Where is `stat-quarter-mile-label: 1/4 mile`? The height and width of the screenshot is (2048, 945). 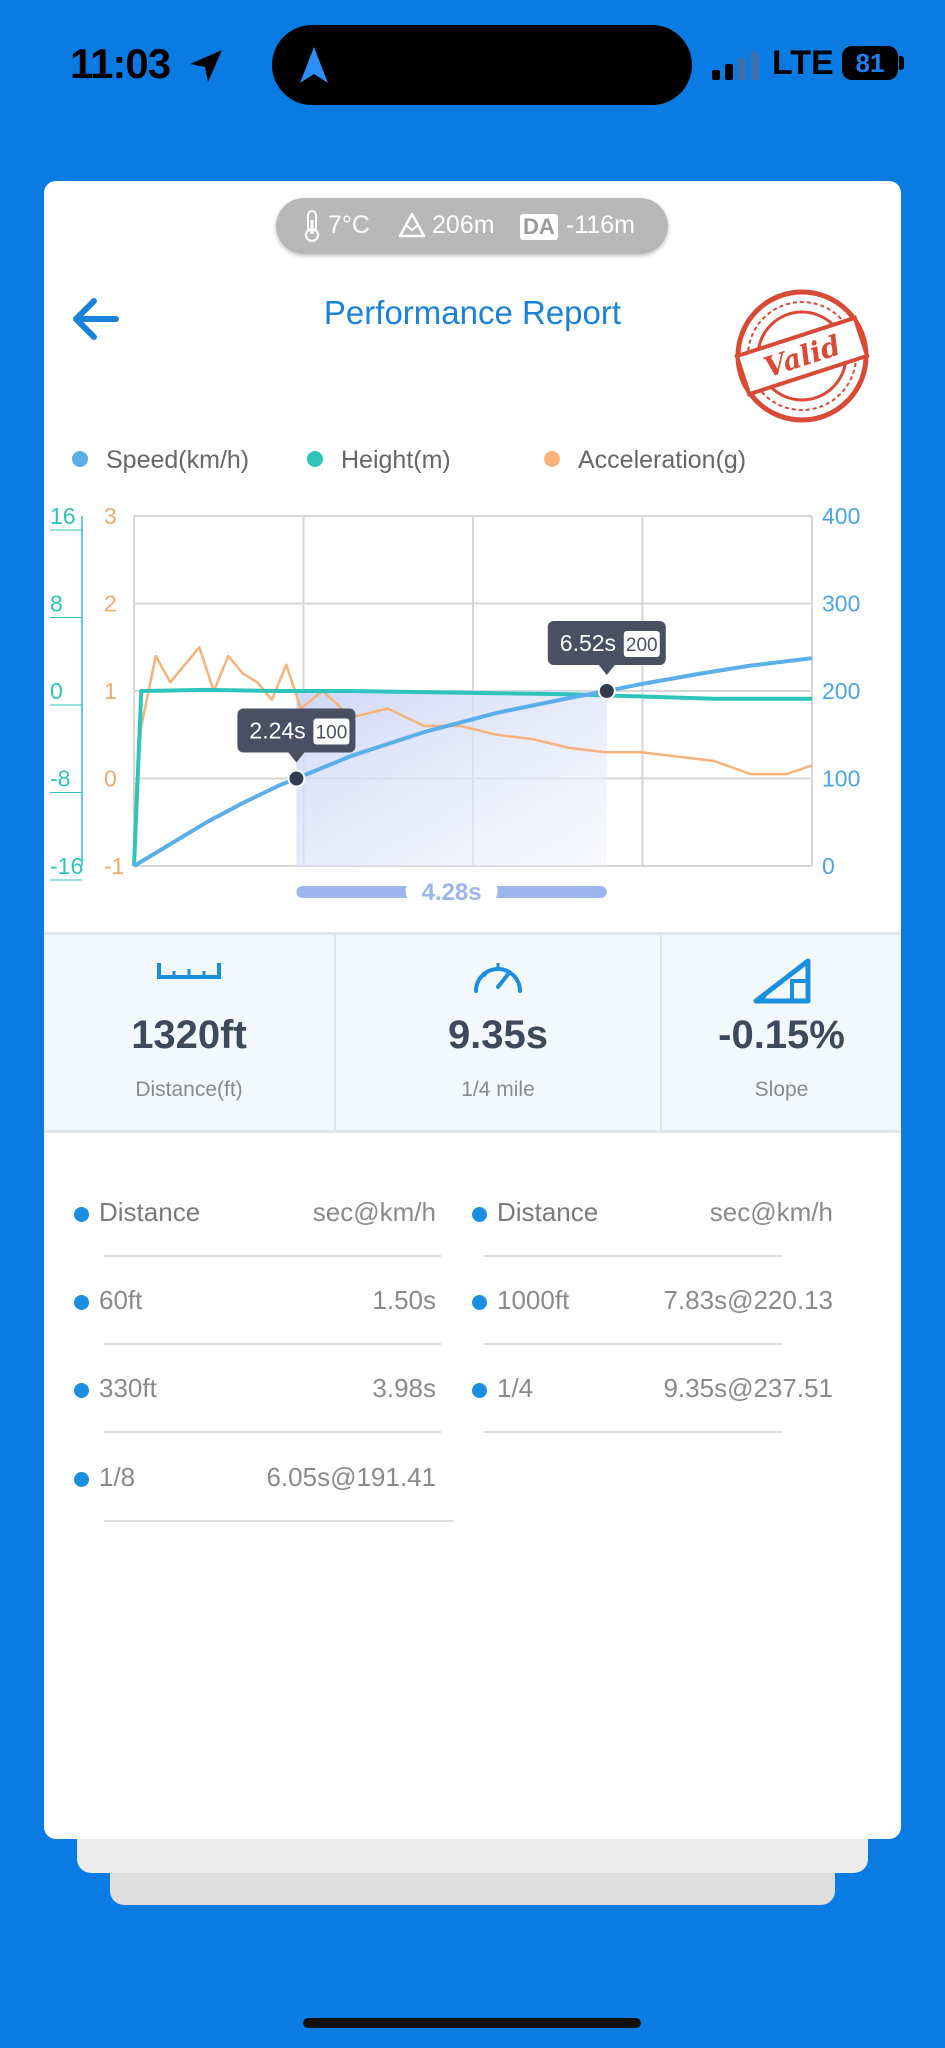 stat-quarter-mile-label: 1/4 mile is located at coordinates (498, 1089).